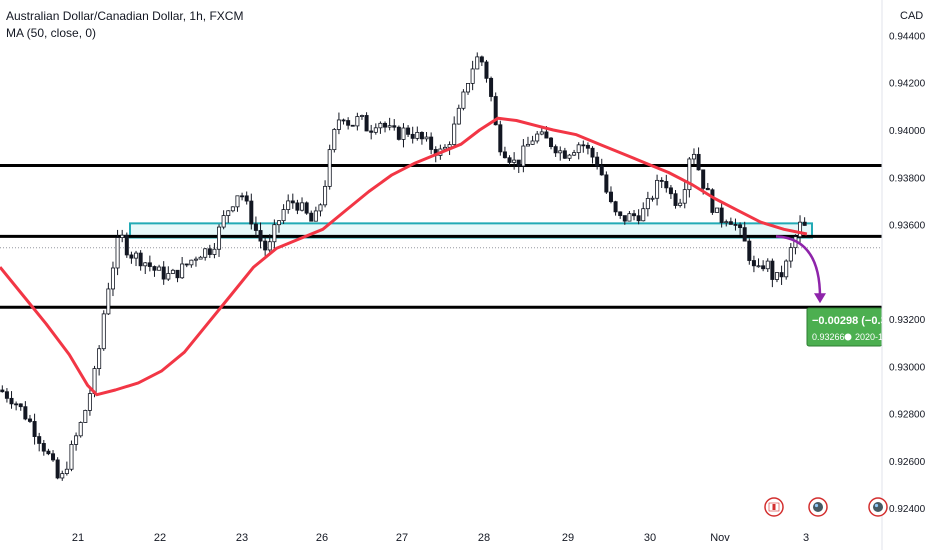 This screenshot has width=932, height=550. Describe the element at coordinates (51, 33) in the screenshot. I see `indicator-label: MA (50, close, 0)` at that location.